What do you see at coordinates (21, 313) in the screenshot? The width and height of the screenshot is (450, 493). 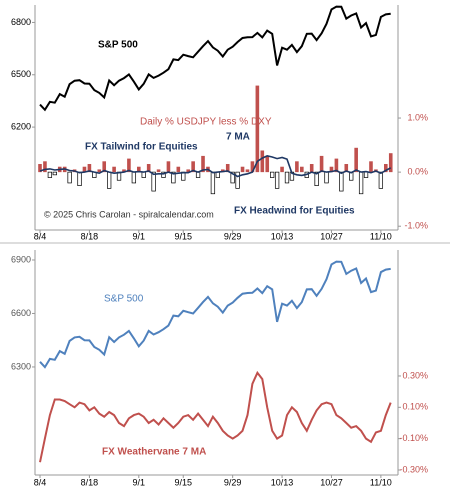 I see `y-tick-label: 6600` at bounding box center [21, 313].